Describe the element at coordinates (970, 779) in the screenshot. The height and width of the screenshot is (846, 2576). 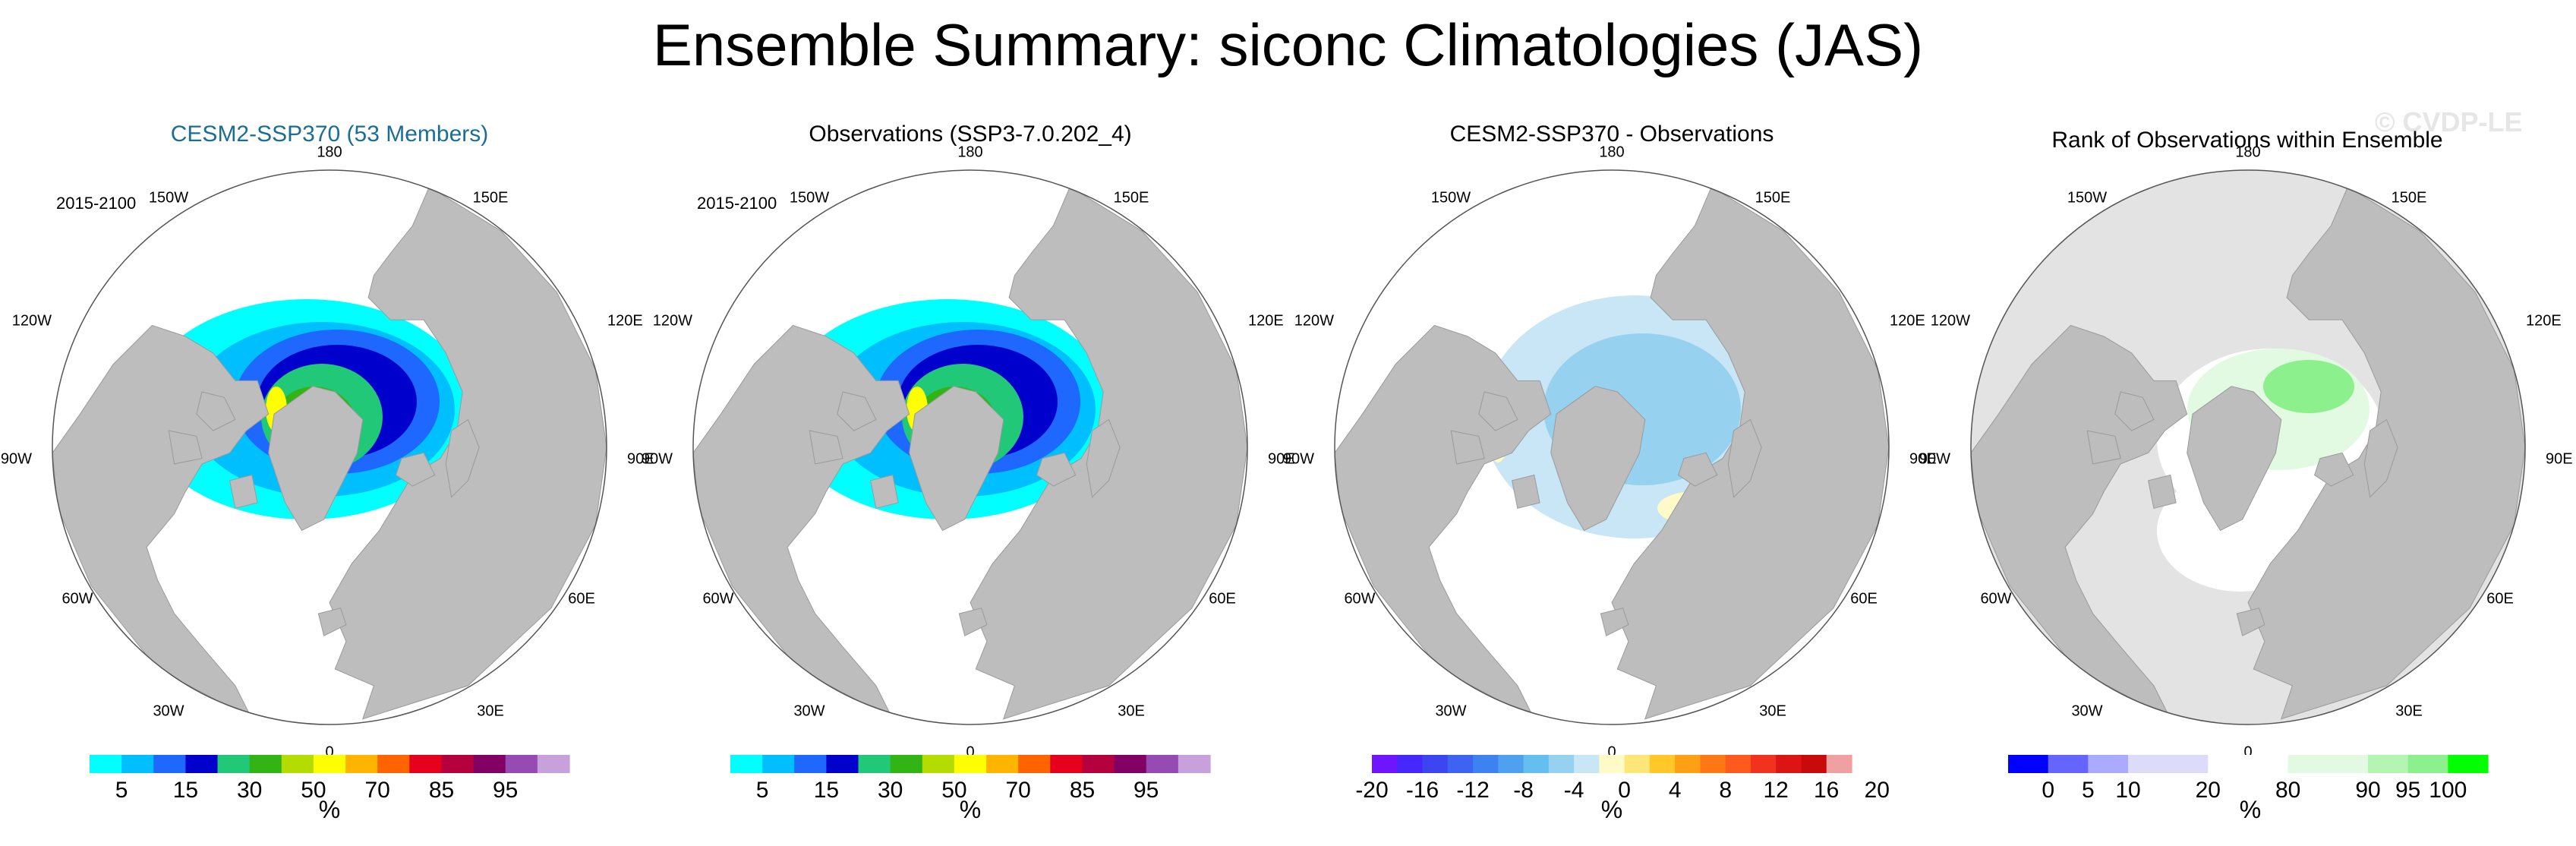
I see `panel-2-colorbar: 5 15 30 50 70 85 95` at that location.